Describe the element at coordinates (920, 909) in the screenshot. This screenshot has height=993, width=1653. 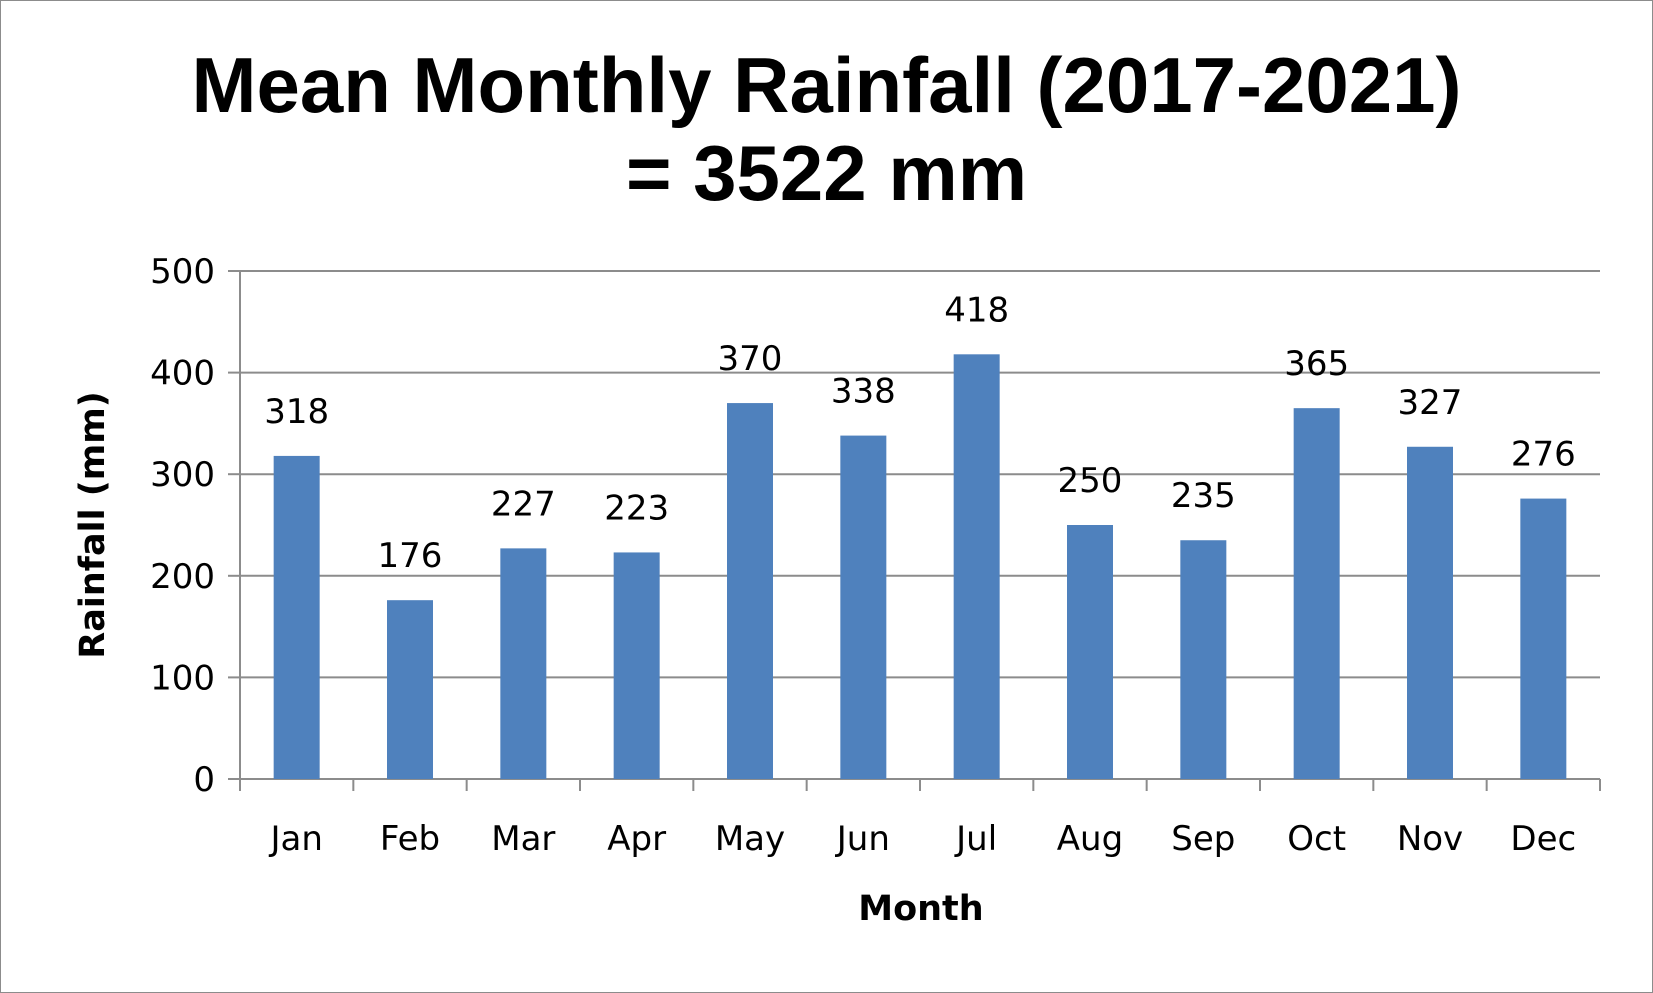
I see `x-axis-title: Month` at that location.